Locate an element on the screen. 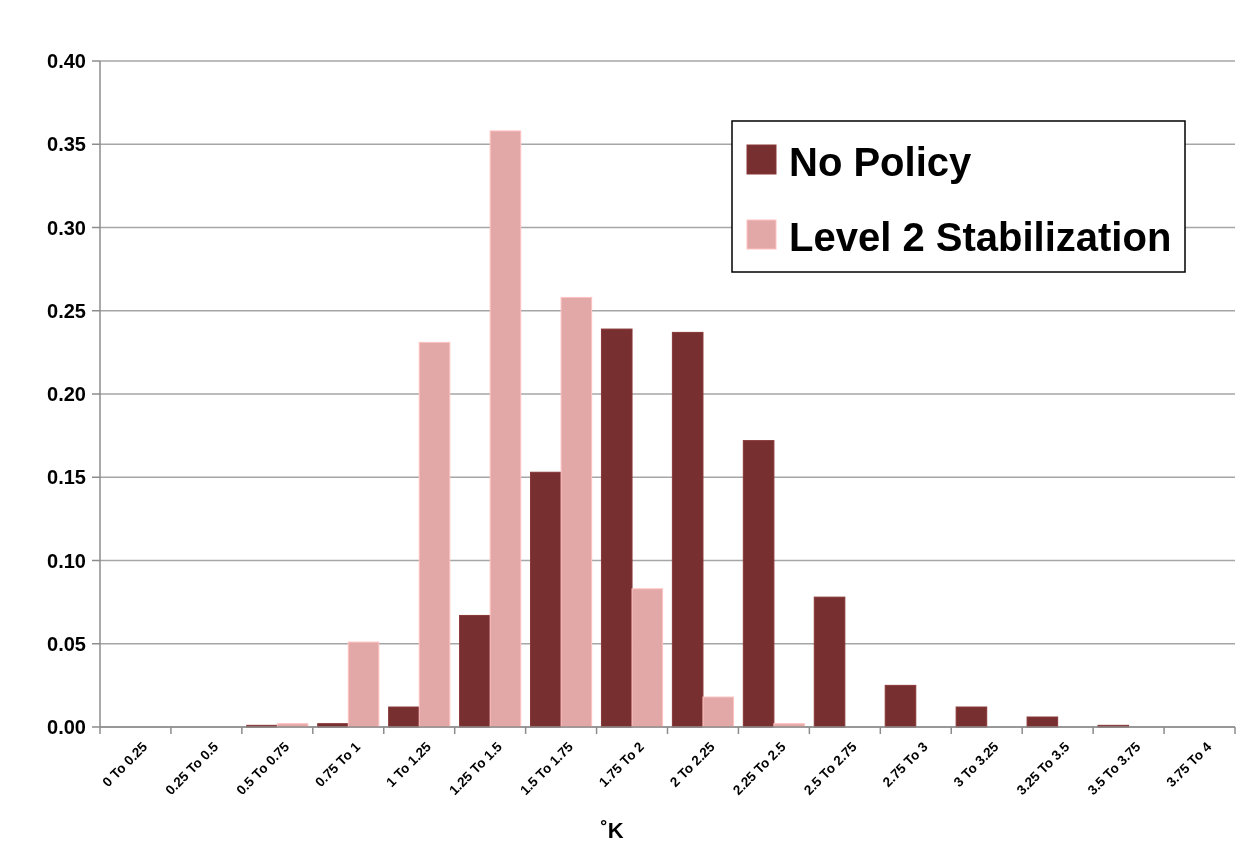  x-axis-title: ˚K is located at coordinates (612, 830).